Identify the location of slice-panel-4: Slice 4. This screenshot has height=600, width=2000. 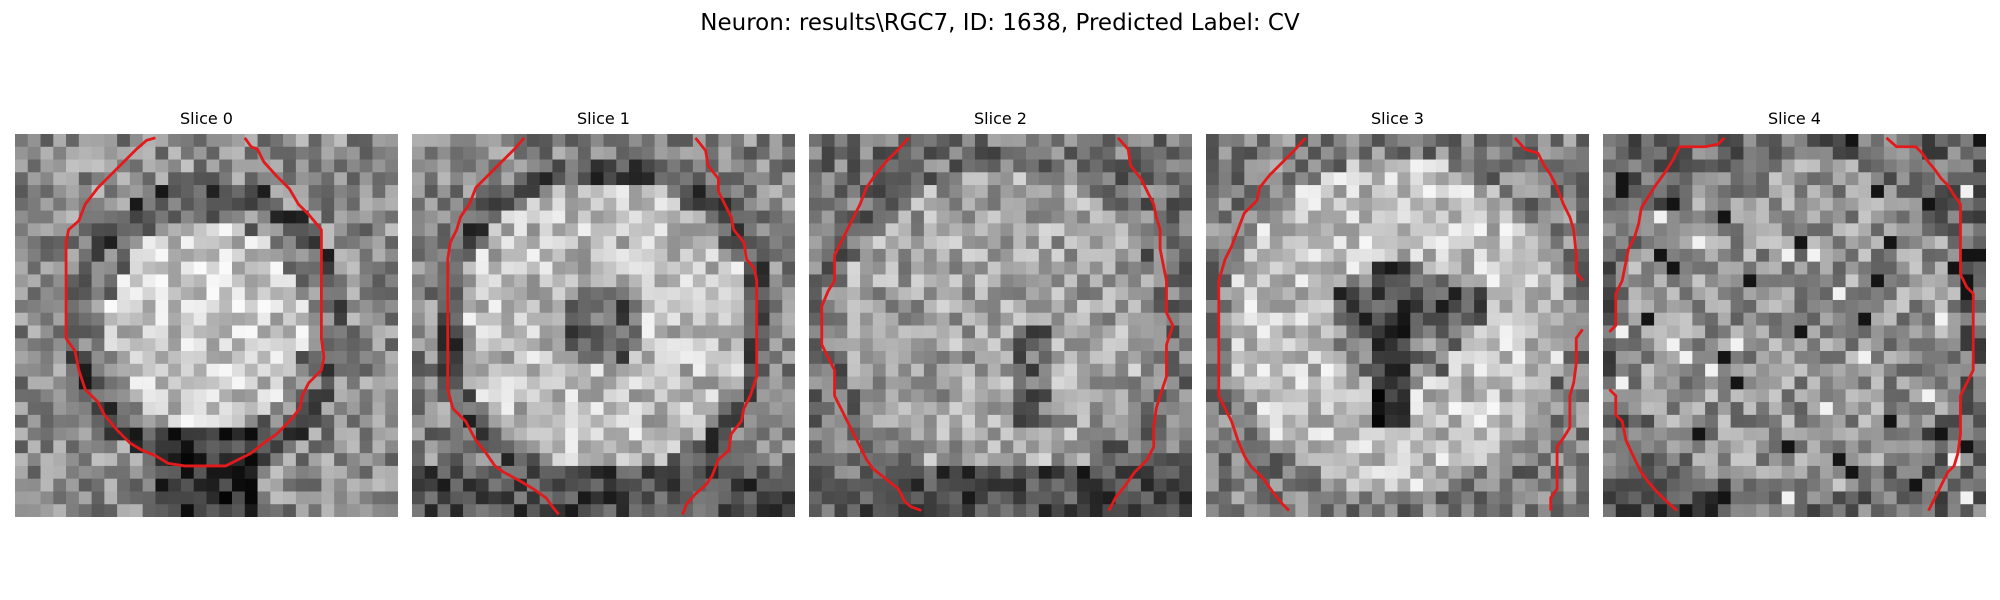
(1794, 313).